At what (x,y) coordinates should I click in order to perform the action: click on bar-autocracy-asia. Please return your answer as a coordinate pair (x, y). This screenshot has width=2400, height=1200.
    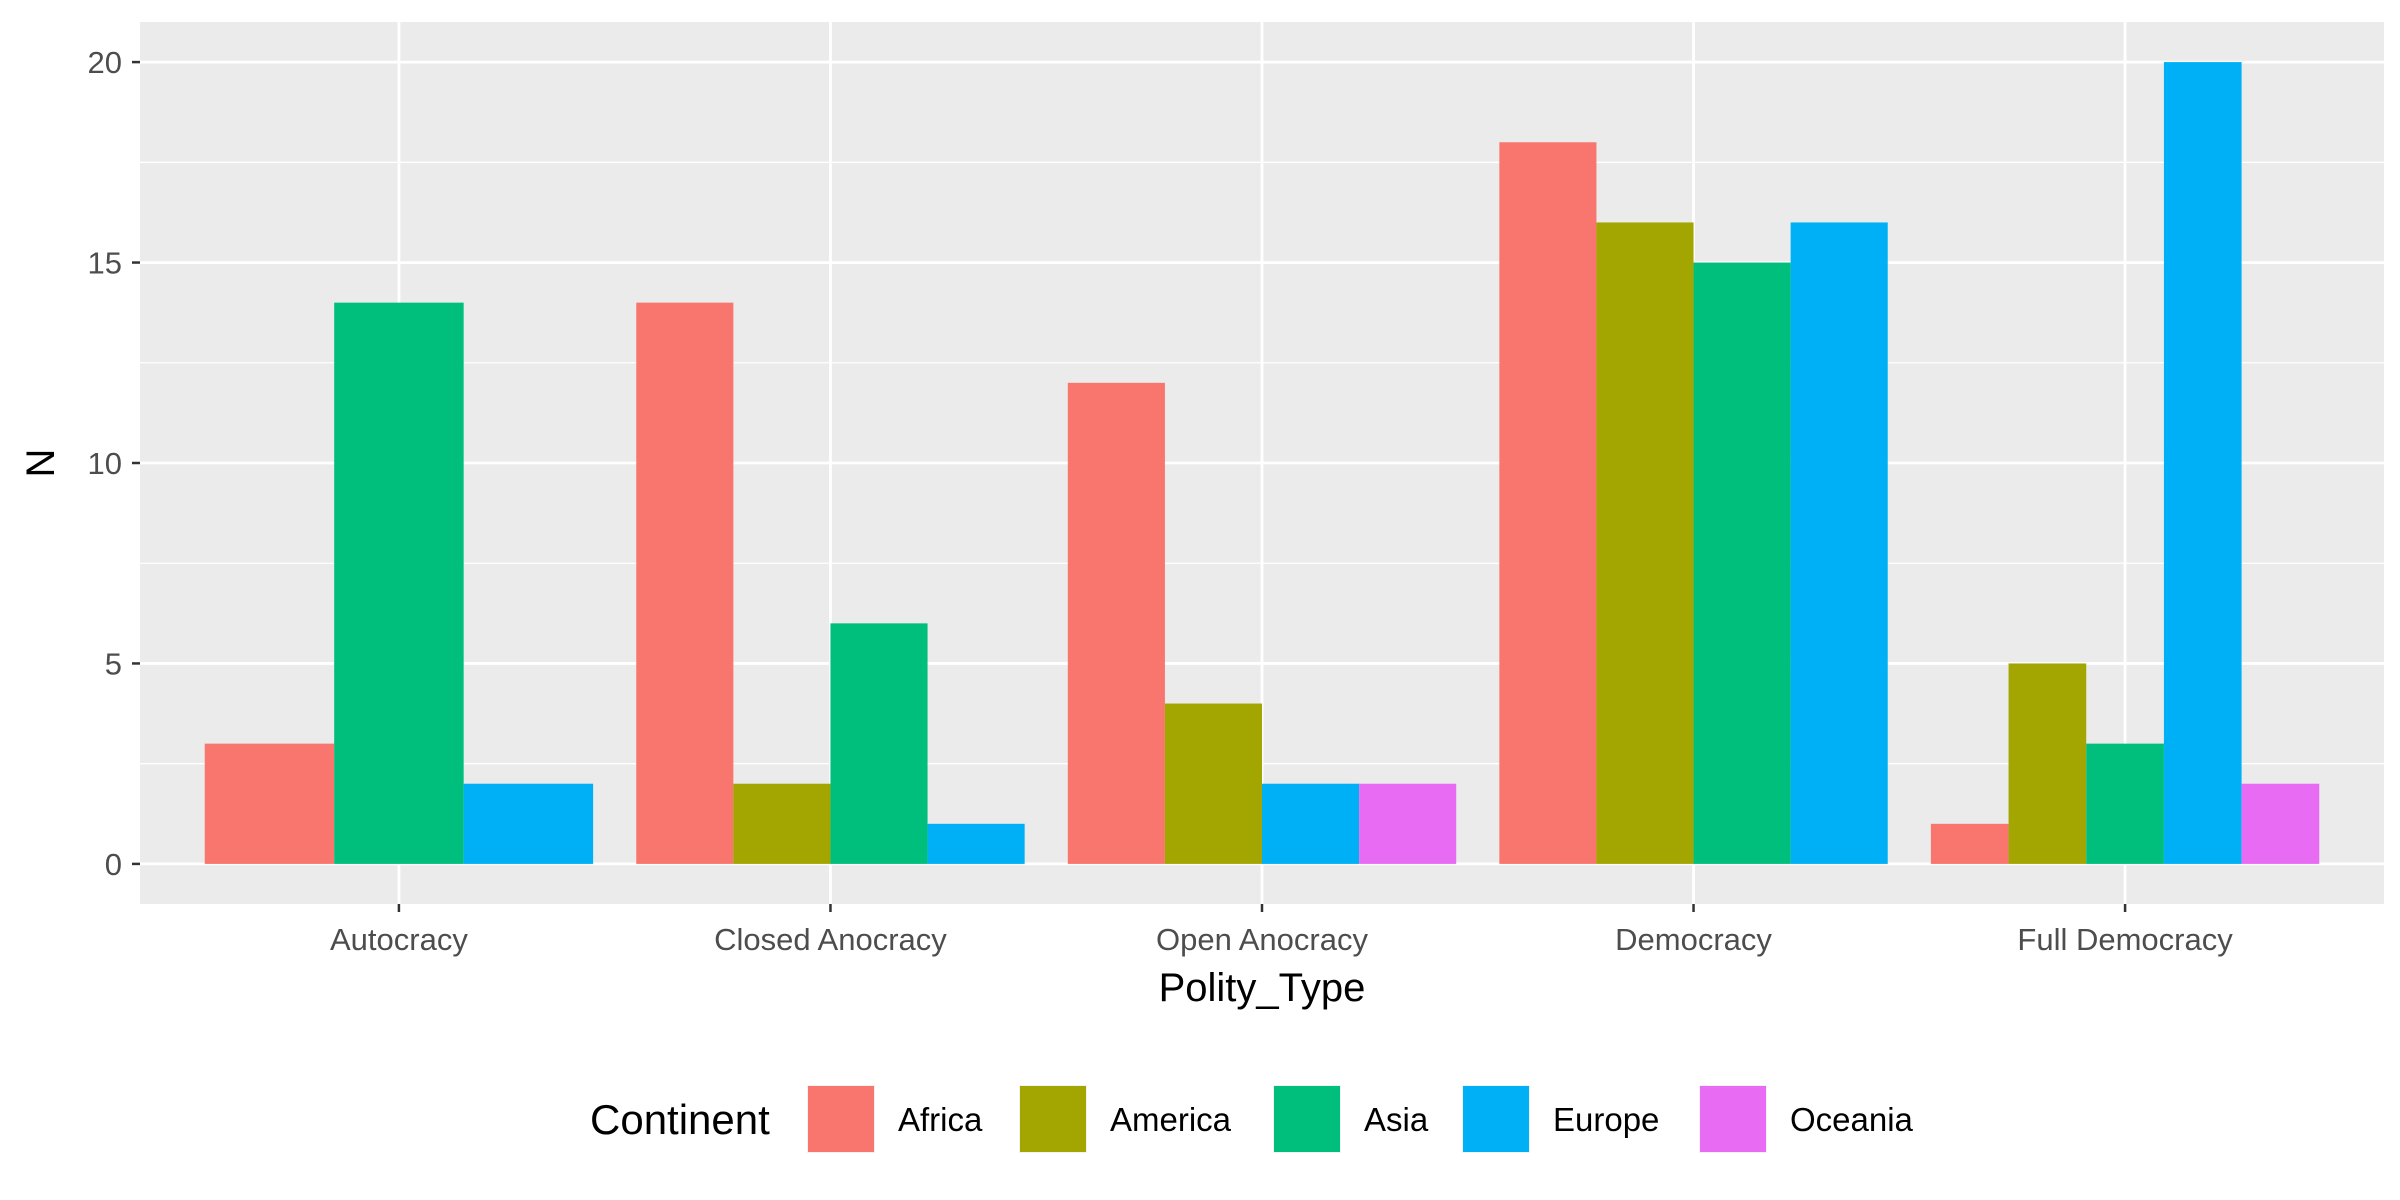
    Looking at the image, I should click on (399, 583).